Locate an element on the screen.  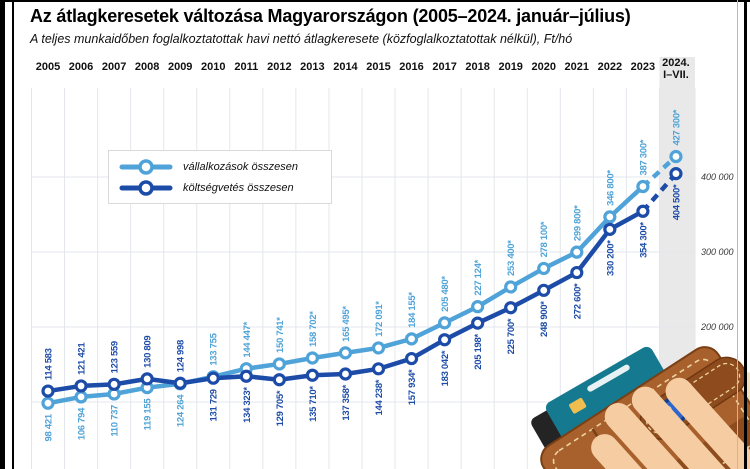
frame-right-border is located at coordinates (745, 234).